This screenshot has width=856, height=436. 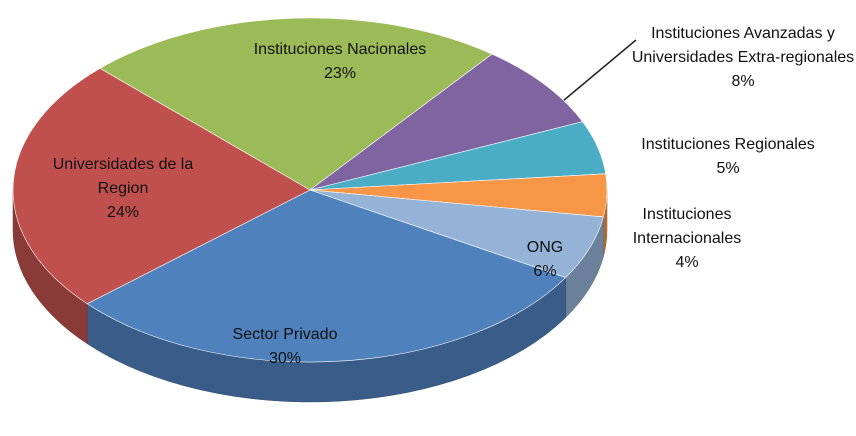 I want to click on value-label: 24%, so click(x=123, y=212).